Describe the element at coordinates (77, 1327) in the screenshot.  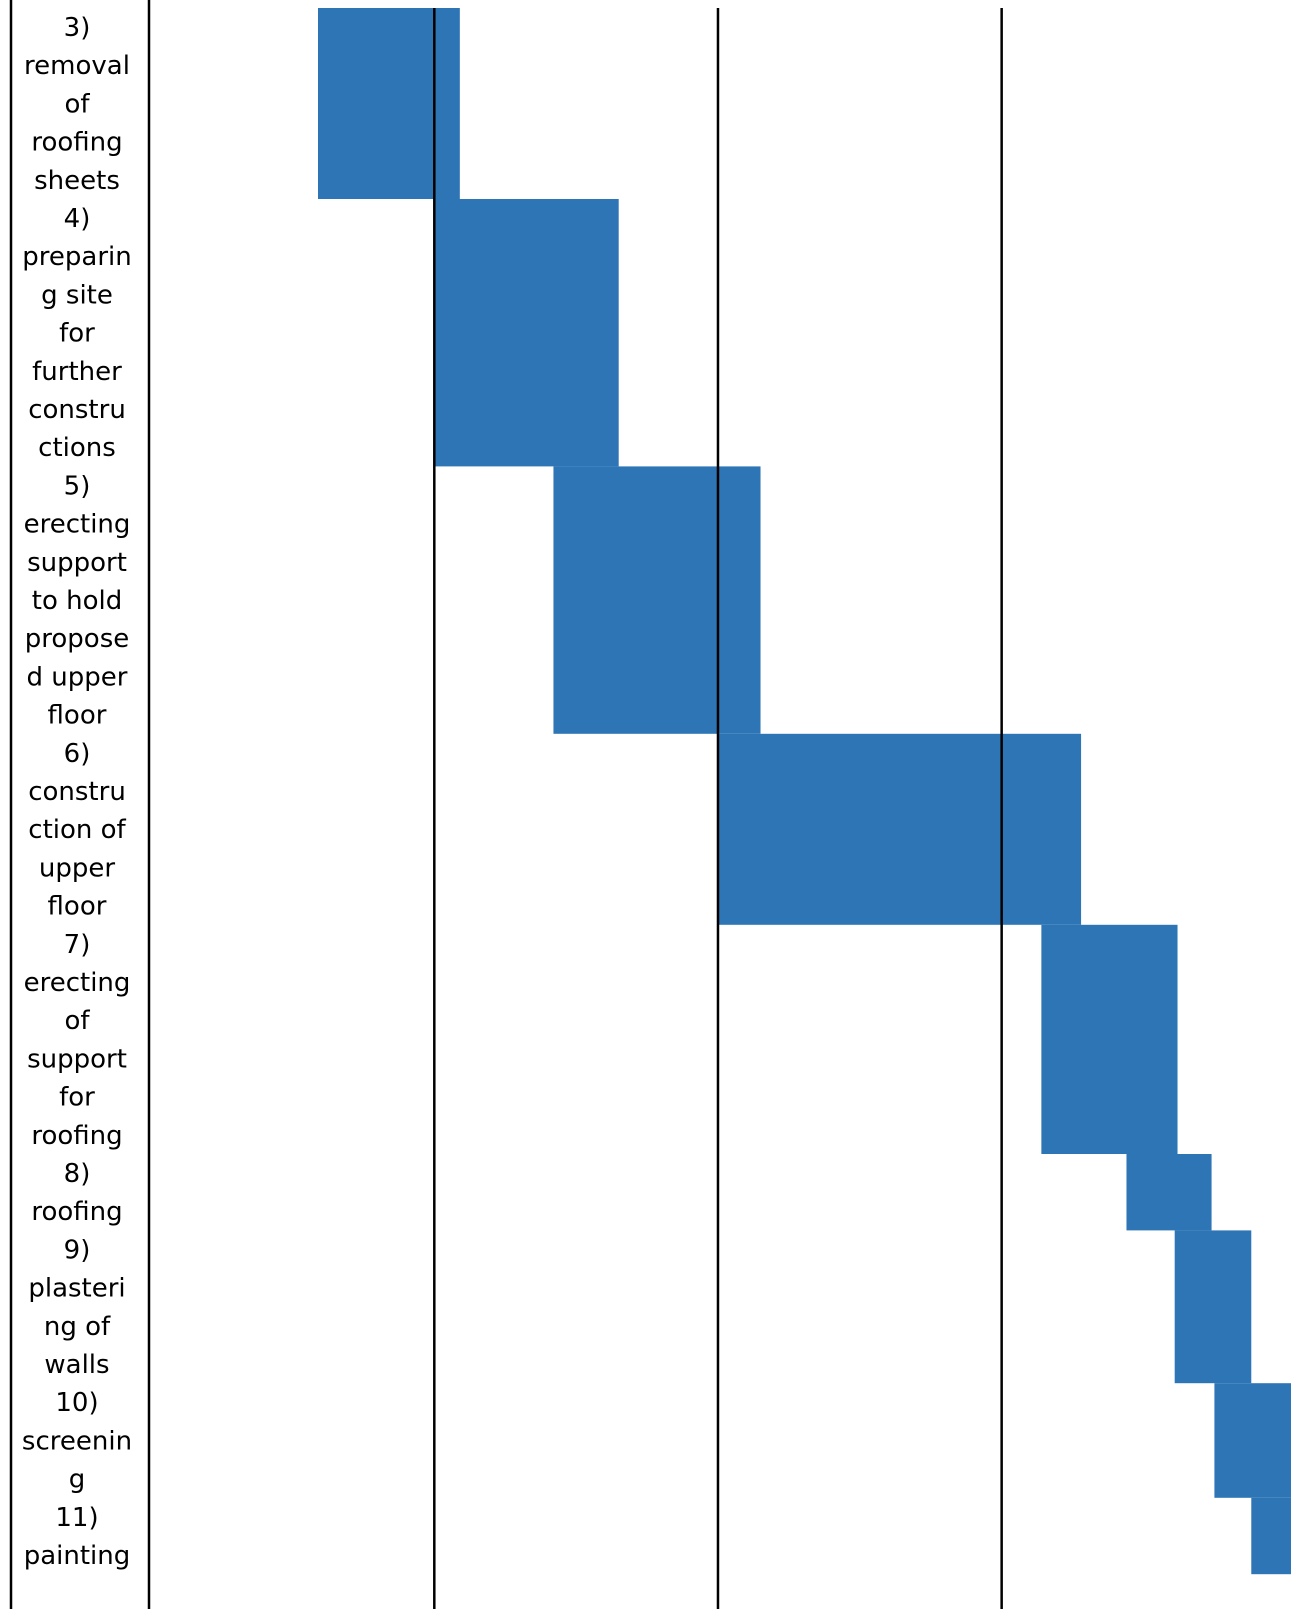
I see `task-label-line: ng of` at that location.